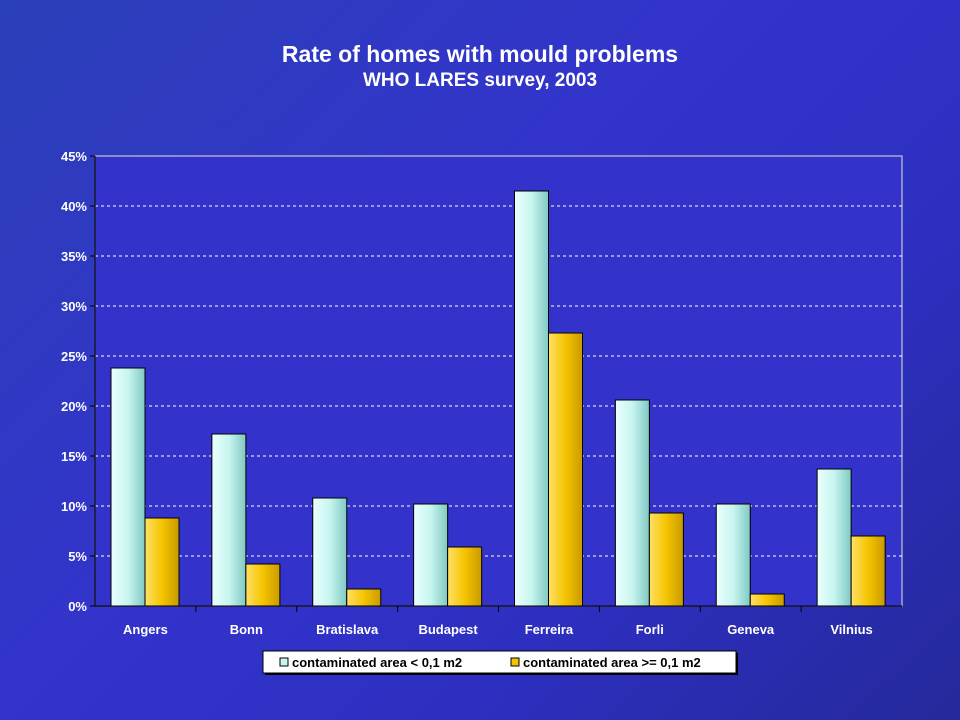  Describe the element at coordinates (246, 629) in the screenshot. I see `x-tick-label: Bonn` at that location.